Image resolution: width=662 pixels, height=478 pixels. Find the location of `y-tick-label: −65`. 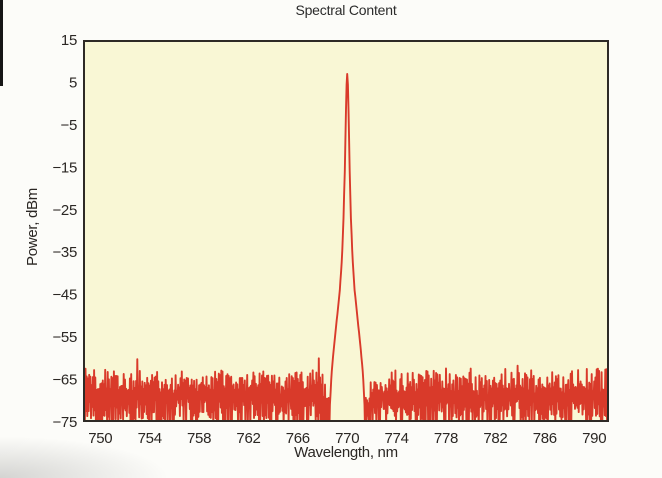

y-tick-label: −65 is located at coordinates (64, 380).